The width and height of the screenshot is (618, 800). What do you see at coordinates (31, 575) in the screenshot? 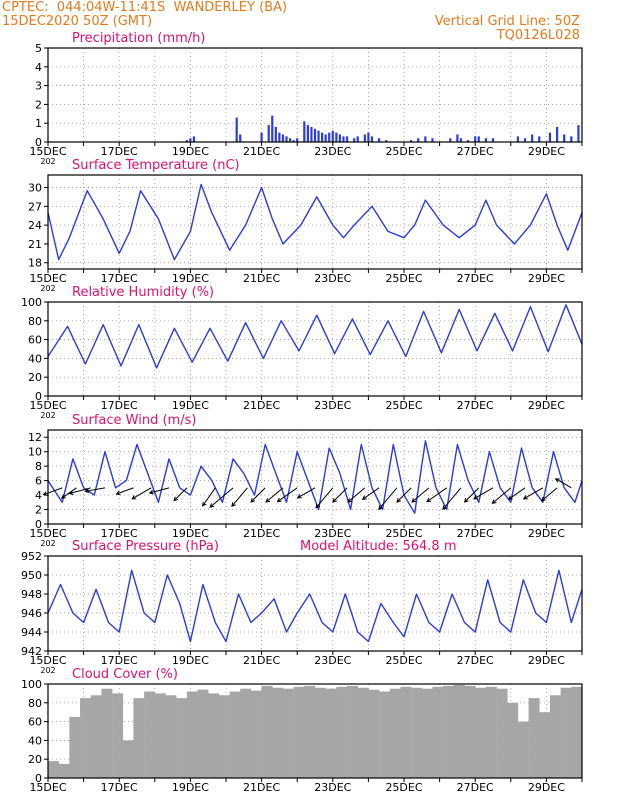
I see `y-tick-label: 950` at bounding box center [31, 575].